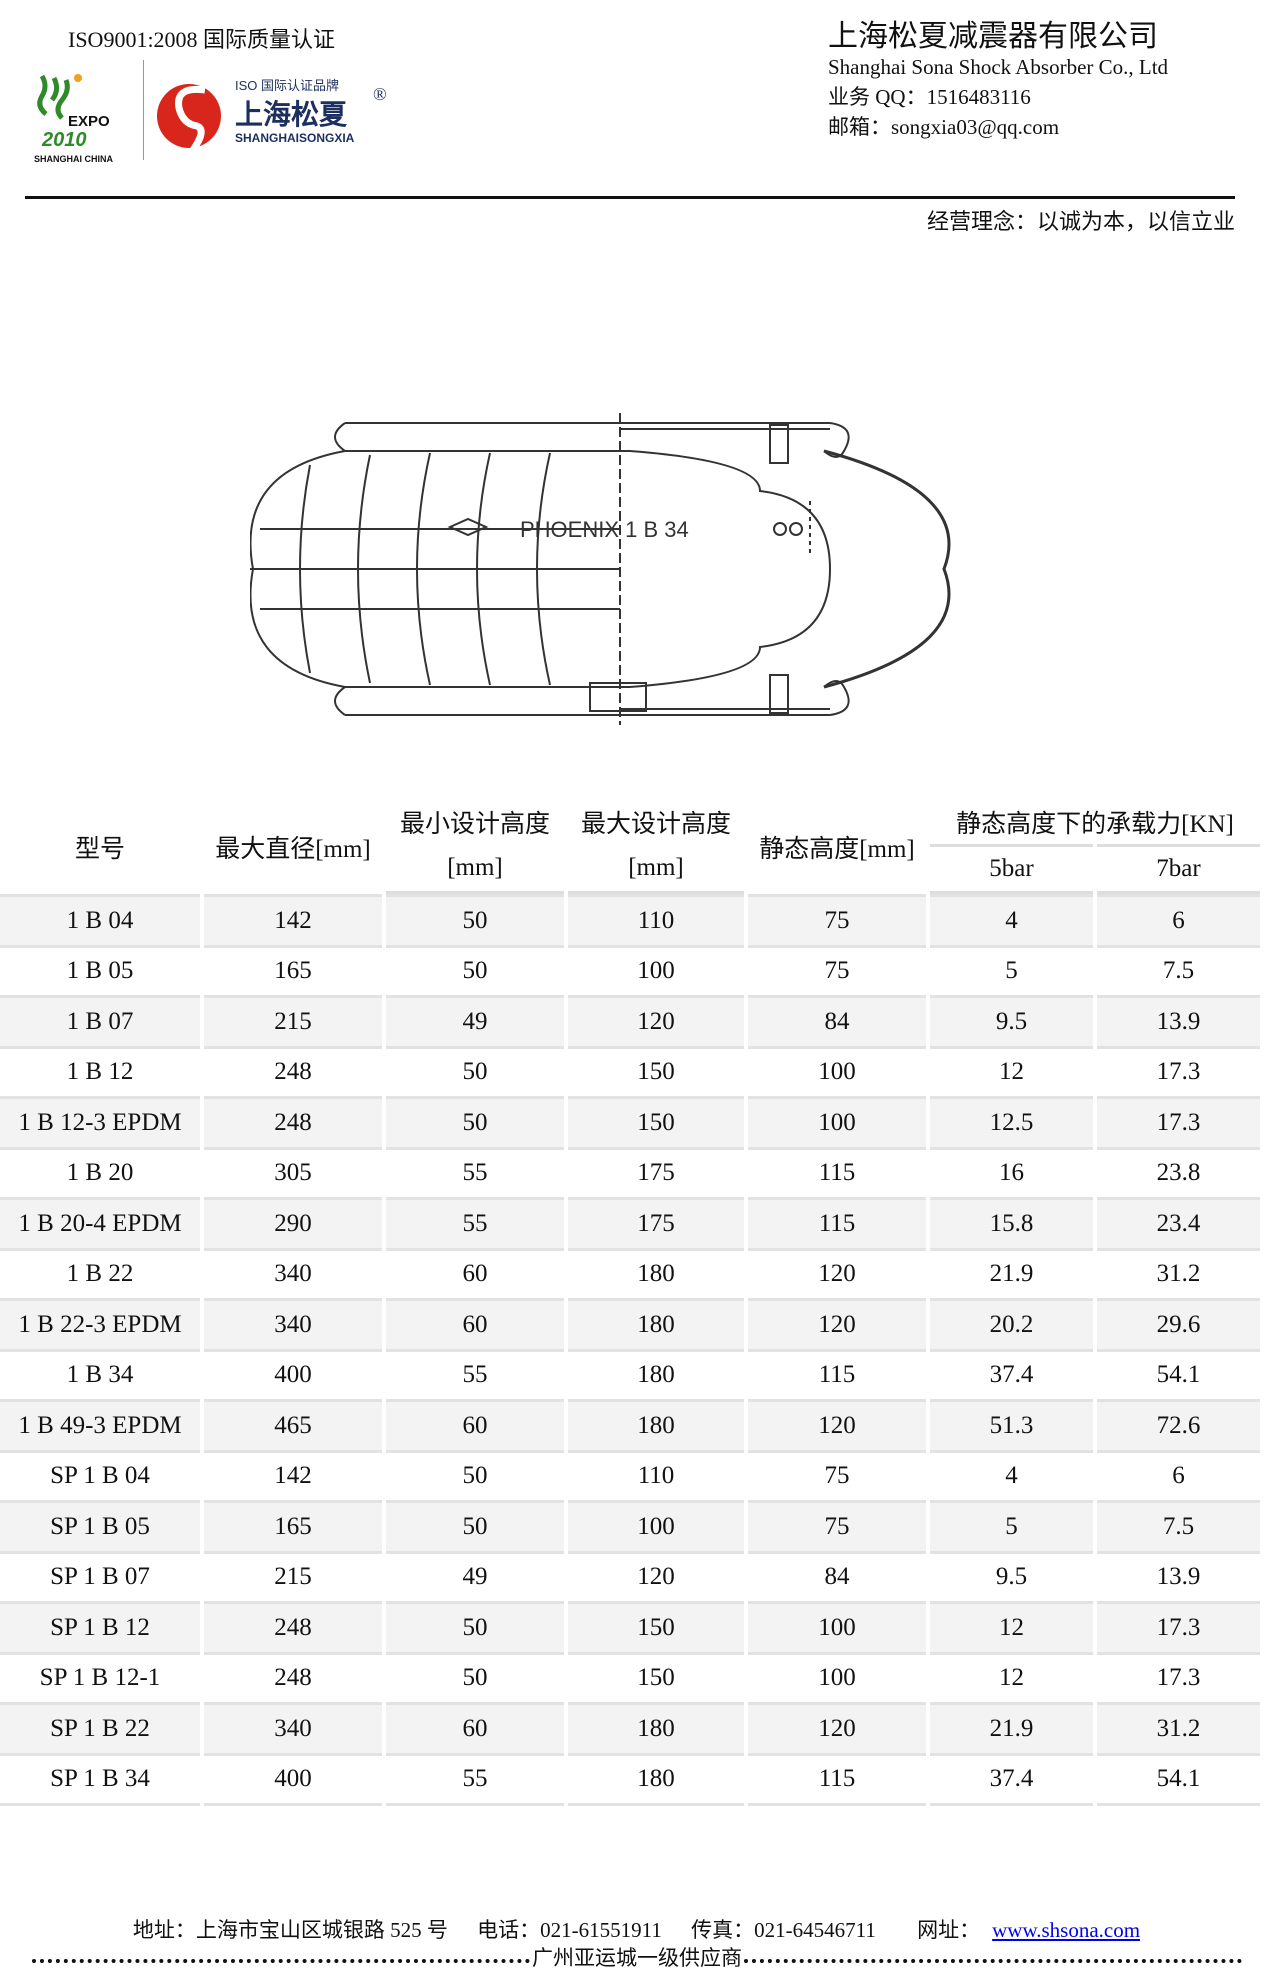 The width and height of the screenshot is (1273, 1977). What do you see at coordinates (89, 121) in the screenshot?
I see `svg-text: EXPO` at bounding box center [89, 121].